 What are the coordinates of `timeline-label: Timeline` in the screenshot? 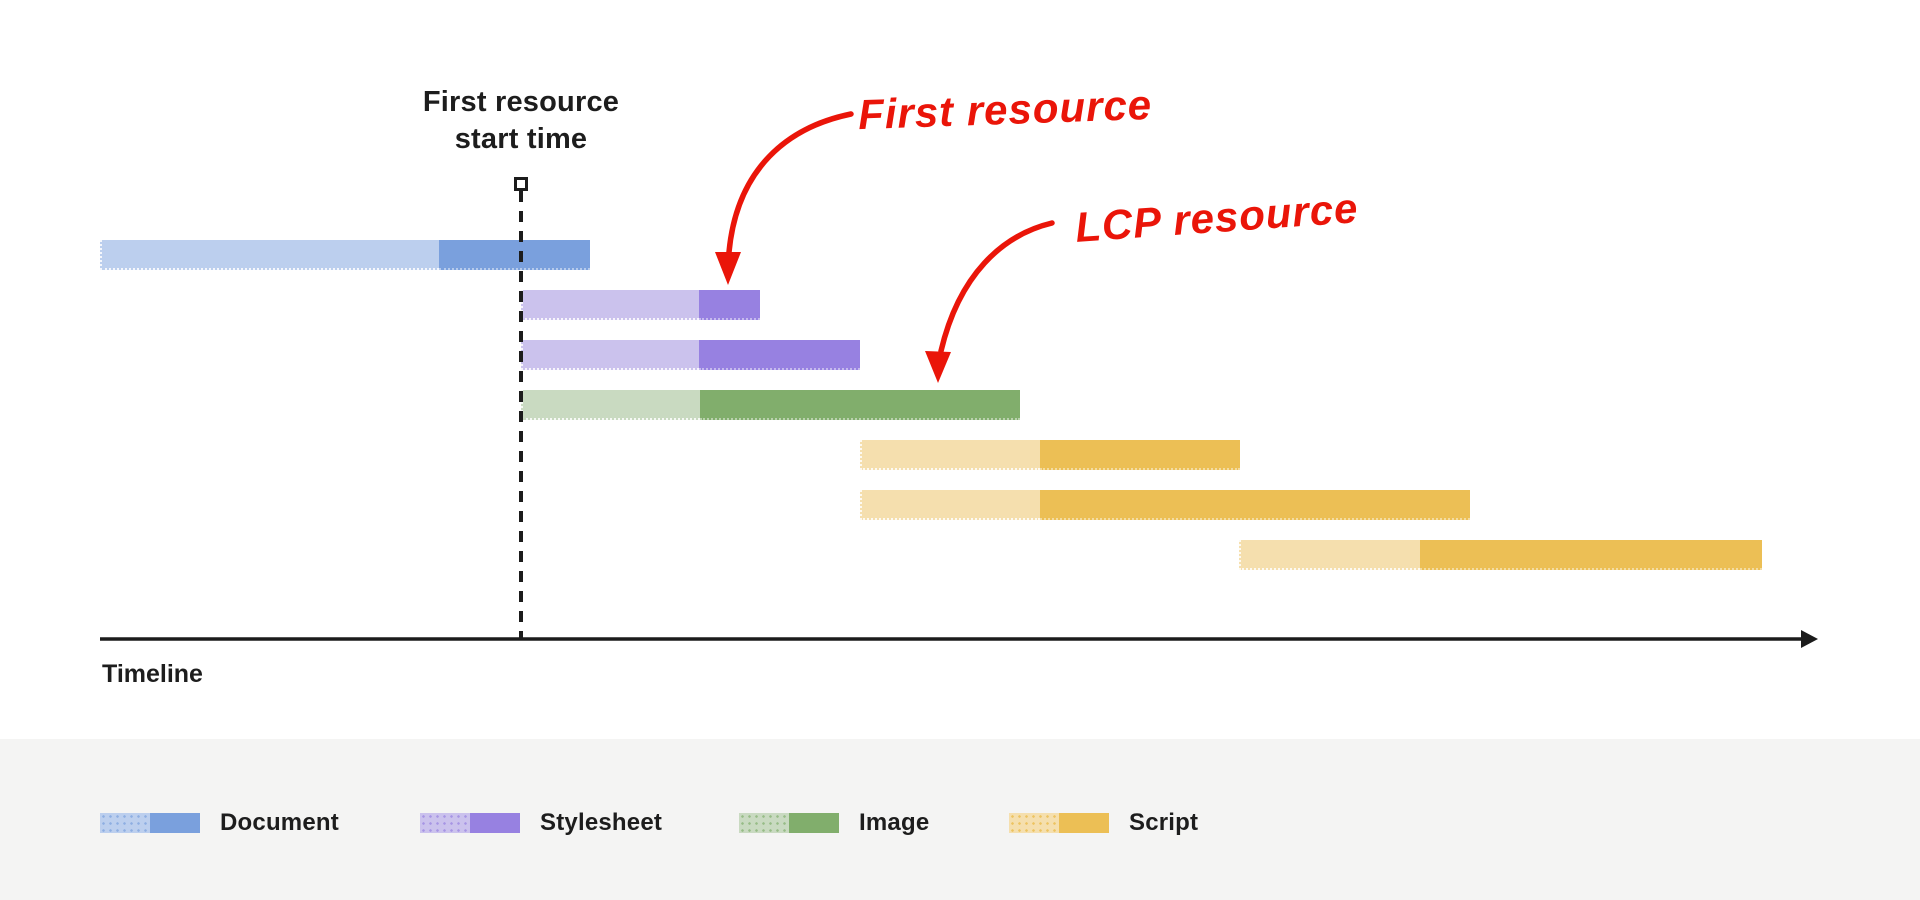 It's located at (152, 674).